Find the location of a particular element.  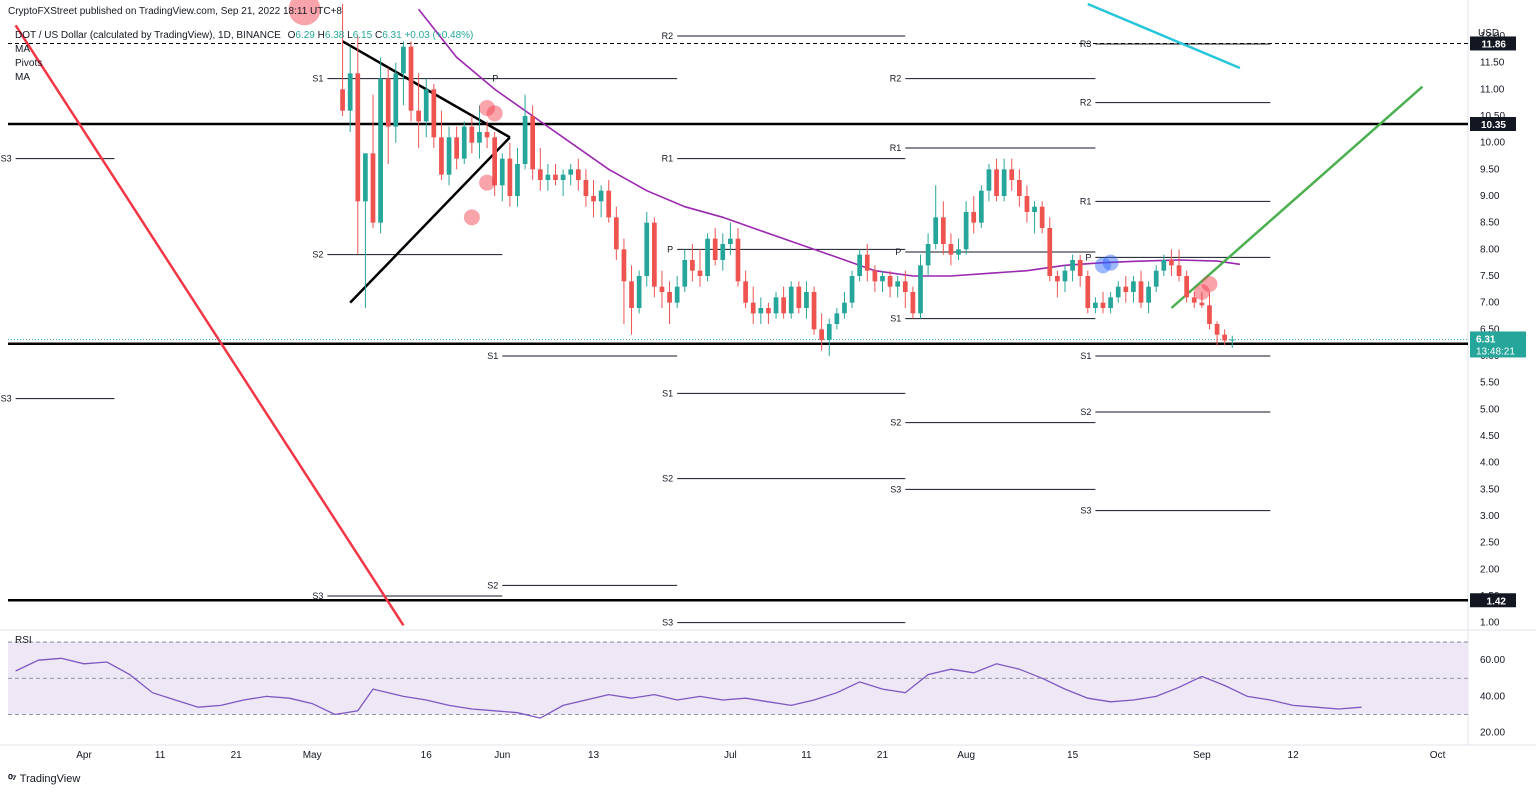

price-tick-label: 5.50 is located at coordinates (1490, 383).